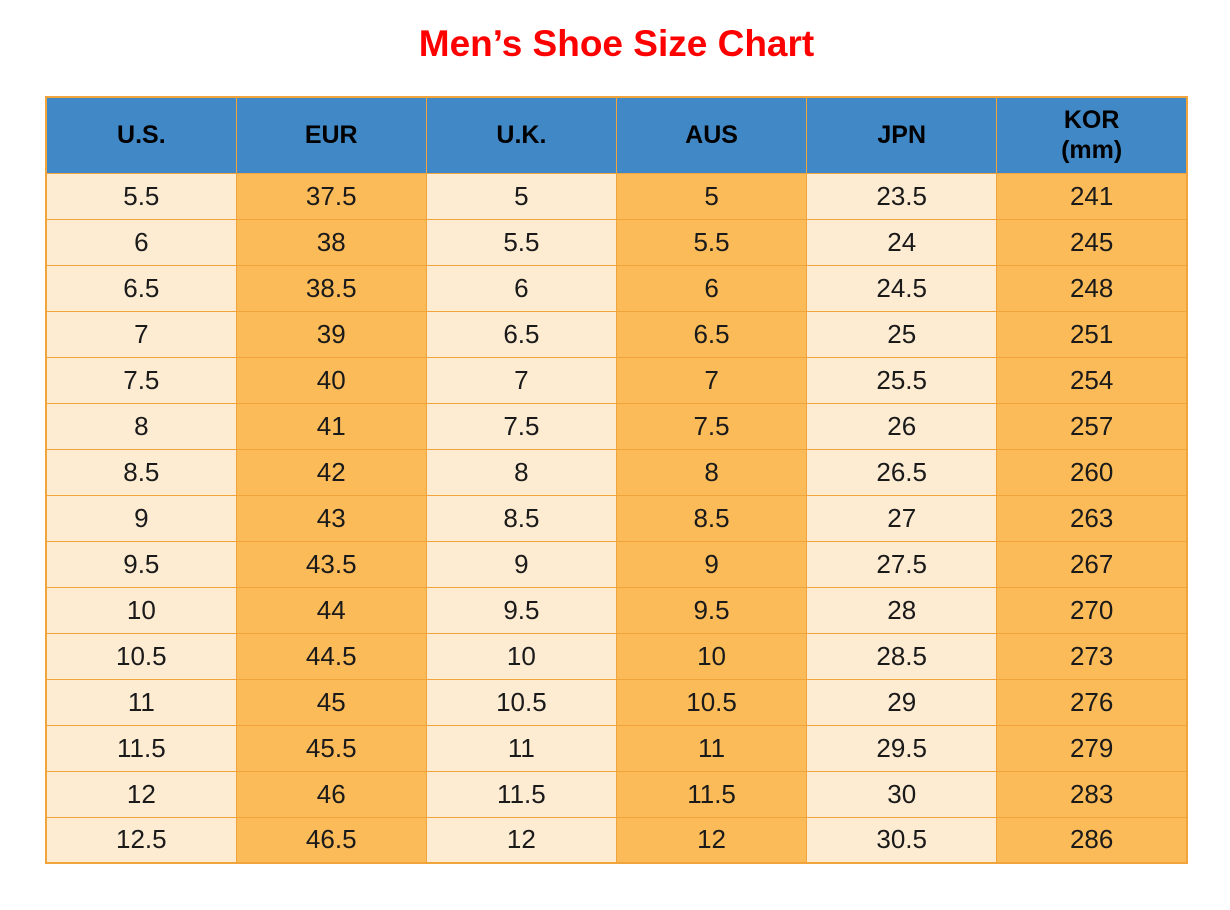 Image resolution: width=1230 pixels, height=910 pixels. I want to click on cell-us: 11.5, so click(141, 748).